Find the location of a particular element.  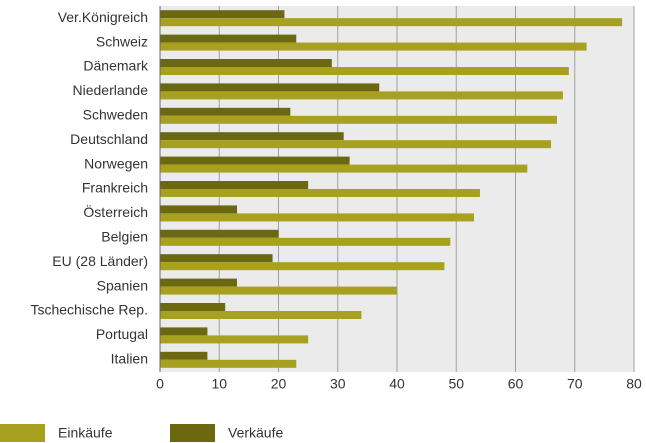

x-tick-label: 80 is located at coordinates (634, 384).